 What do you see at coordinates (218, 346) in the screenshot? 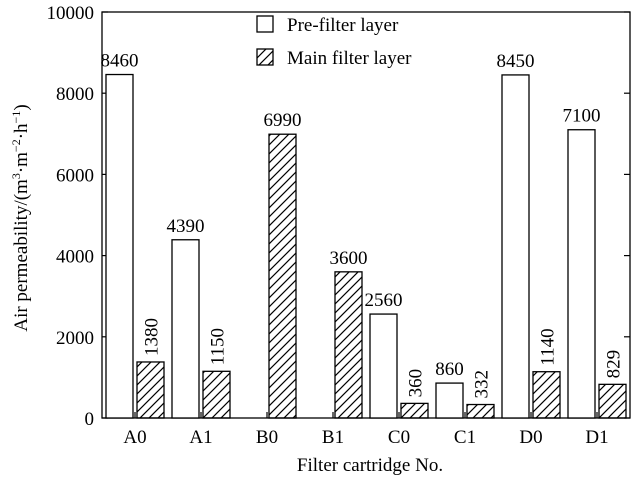
I see `label-main-filter-a1: 1150` at bounding box center [218, 346].